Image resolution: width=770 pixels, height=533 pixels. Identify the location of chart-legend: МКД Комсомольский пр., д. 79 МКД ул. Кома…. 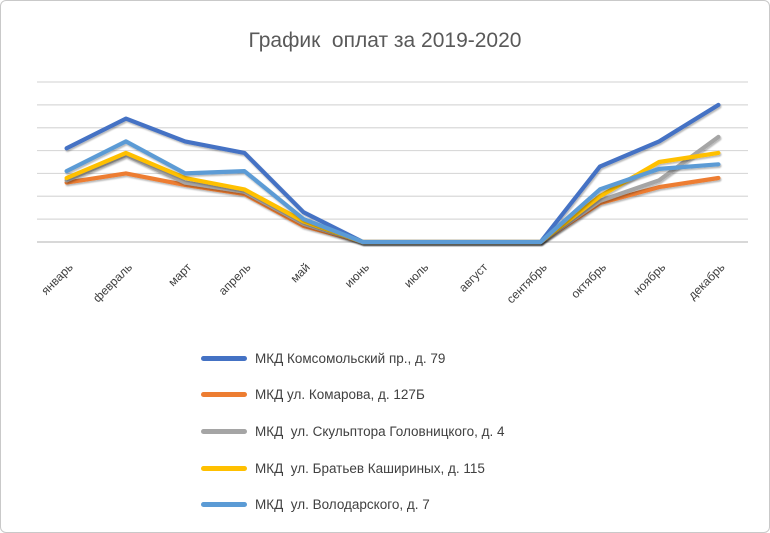
(353, 431).